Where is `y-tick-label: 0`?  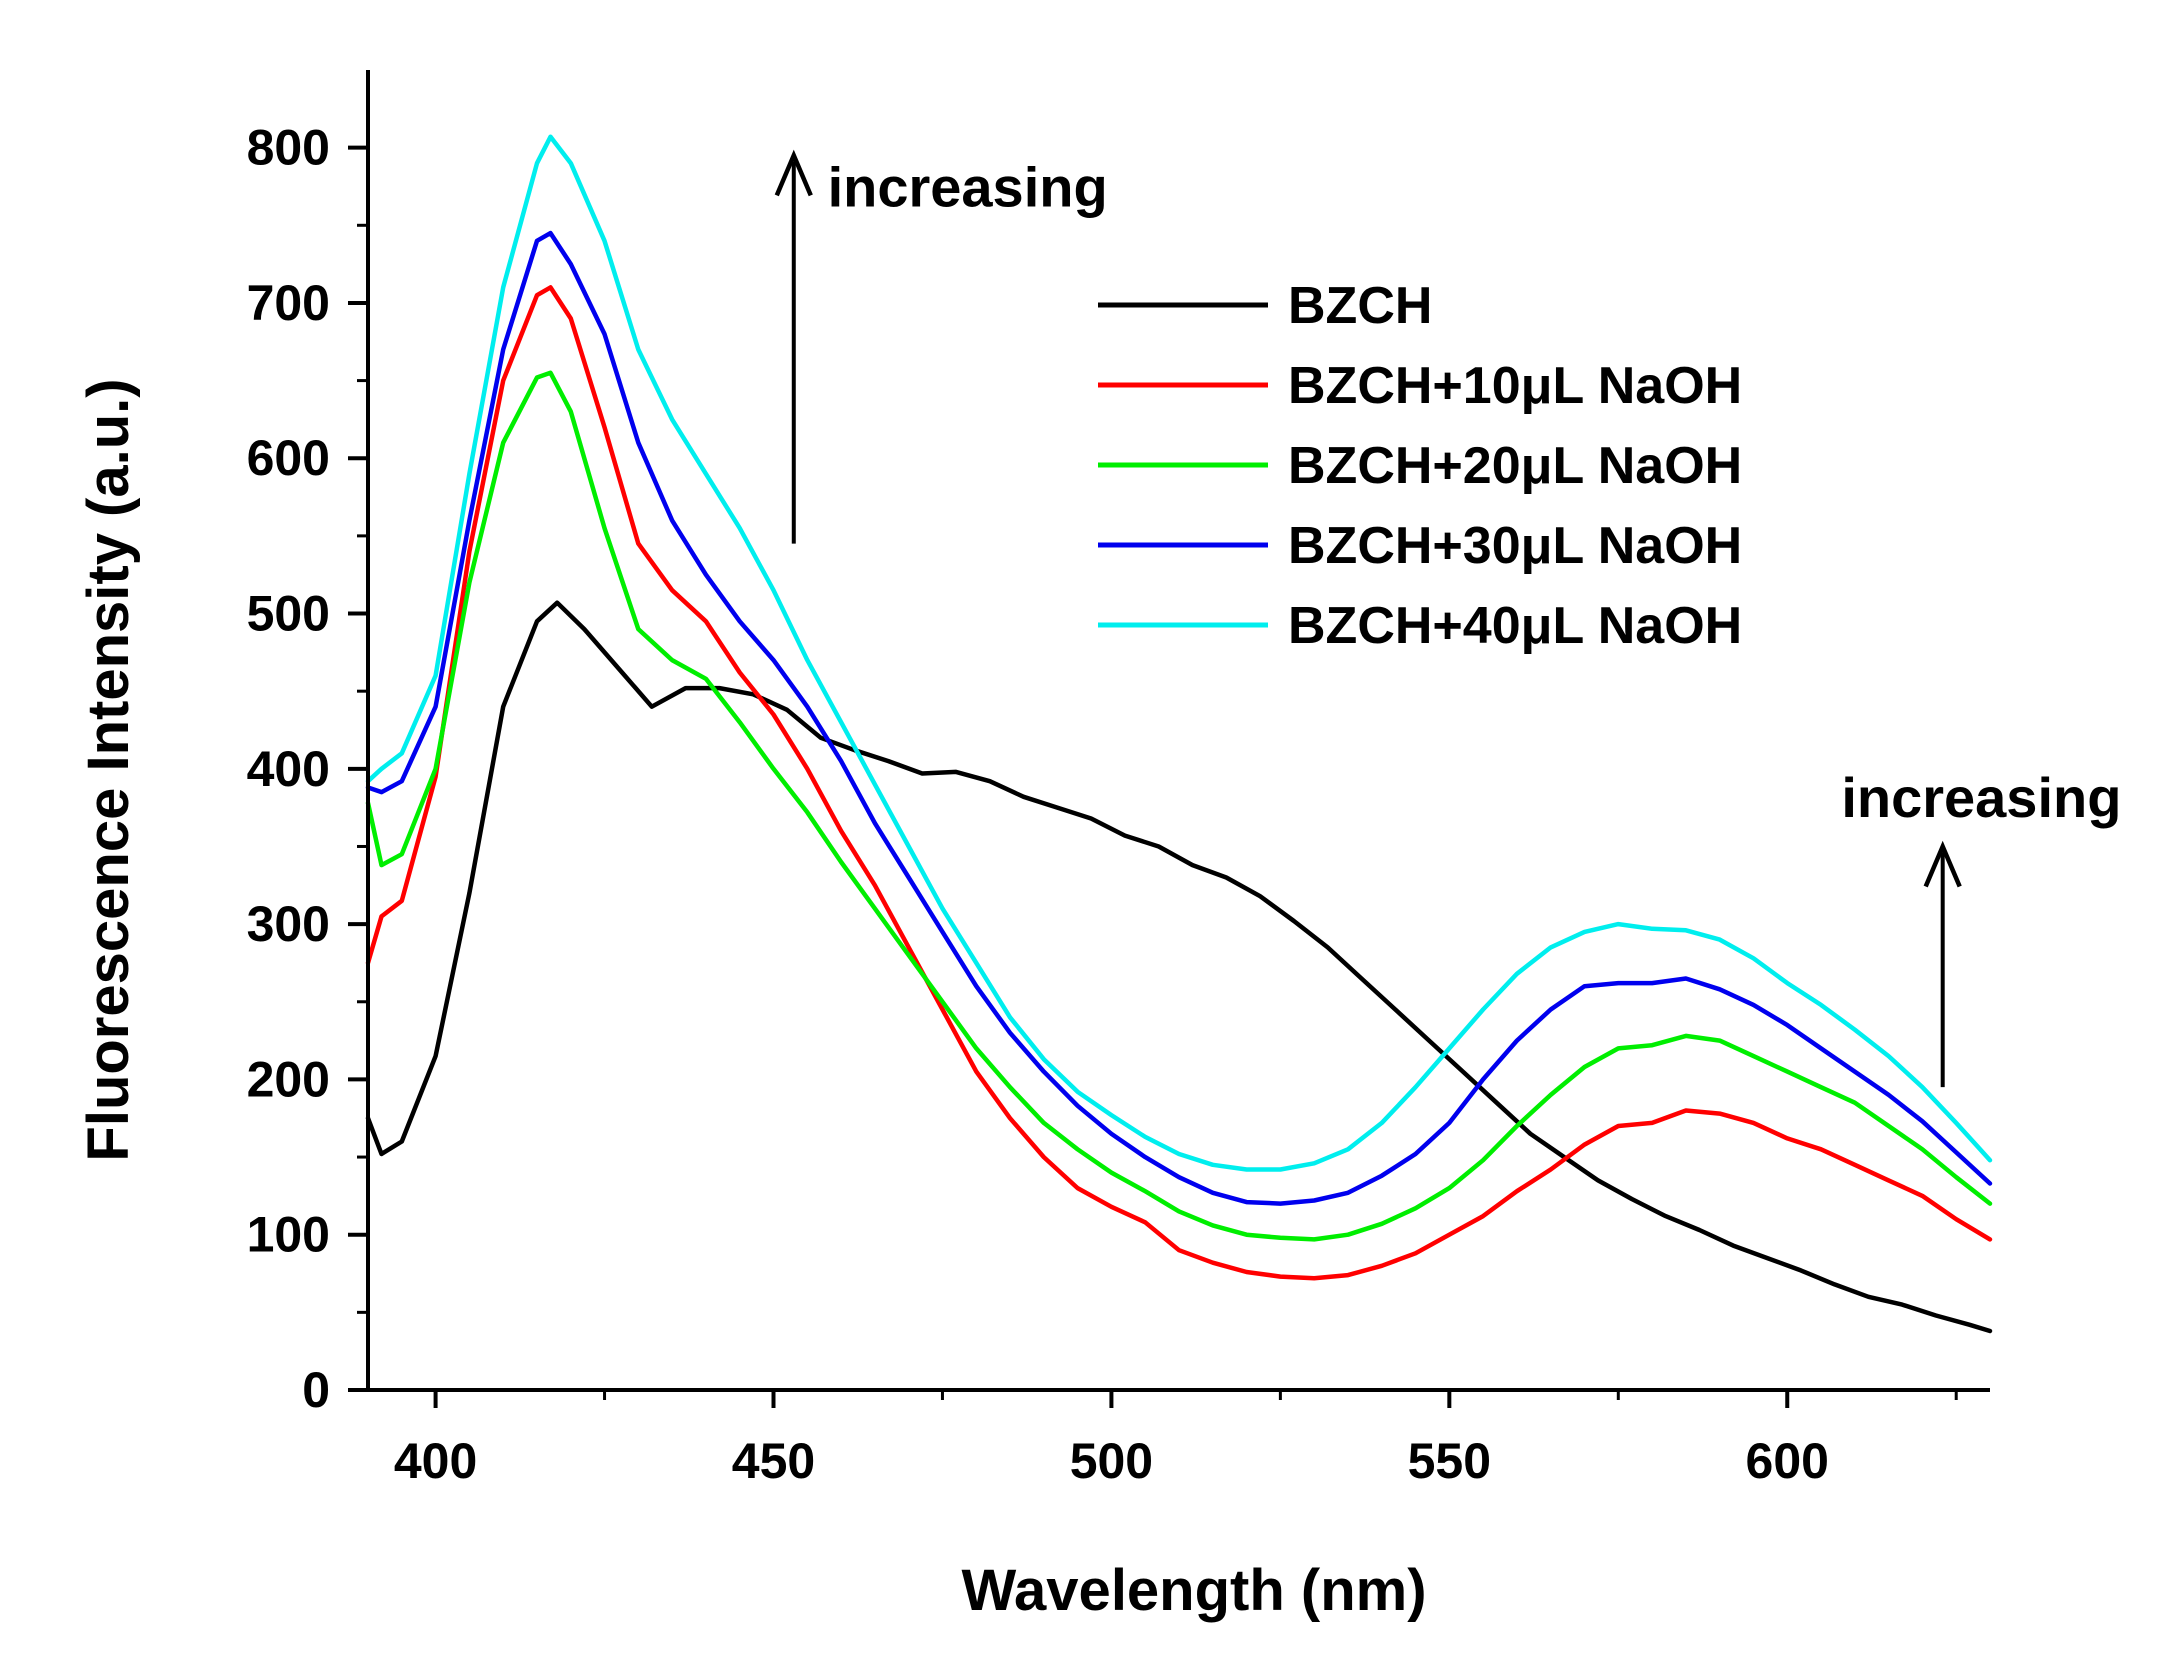
y-tick-label: 0 is located at coordinates (316, 1390).